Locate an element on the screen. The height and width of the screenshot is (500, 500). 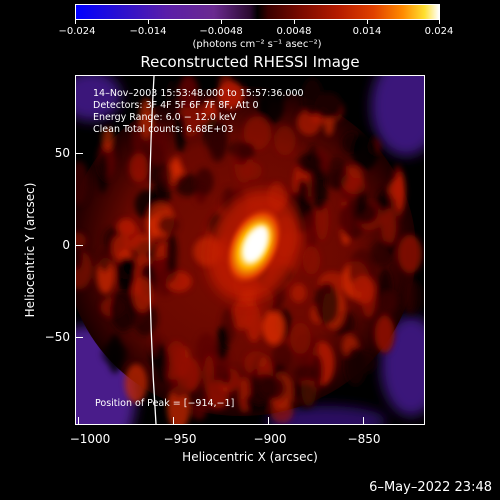
observation-time: 14–Nov–2003 15:53:48.000 to 15:57:36.000 is located at coordinates (198, 93).